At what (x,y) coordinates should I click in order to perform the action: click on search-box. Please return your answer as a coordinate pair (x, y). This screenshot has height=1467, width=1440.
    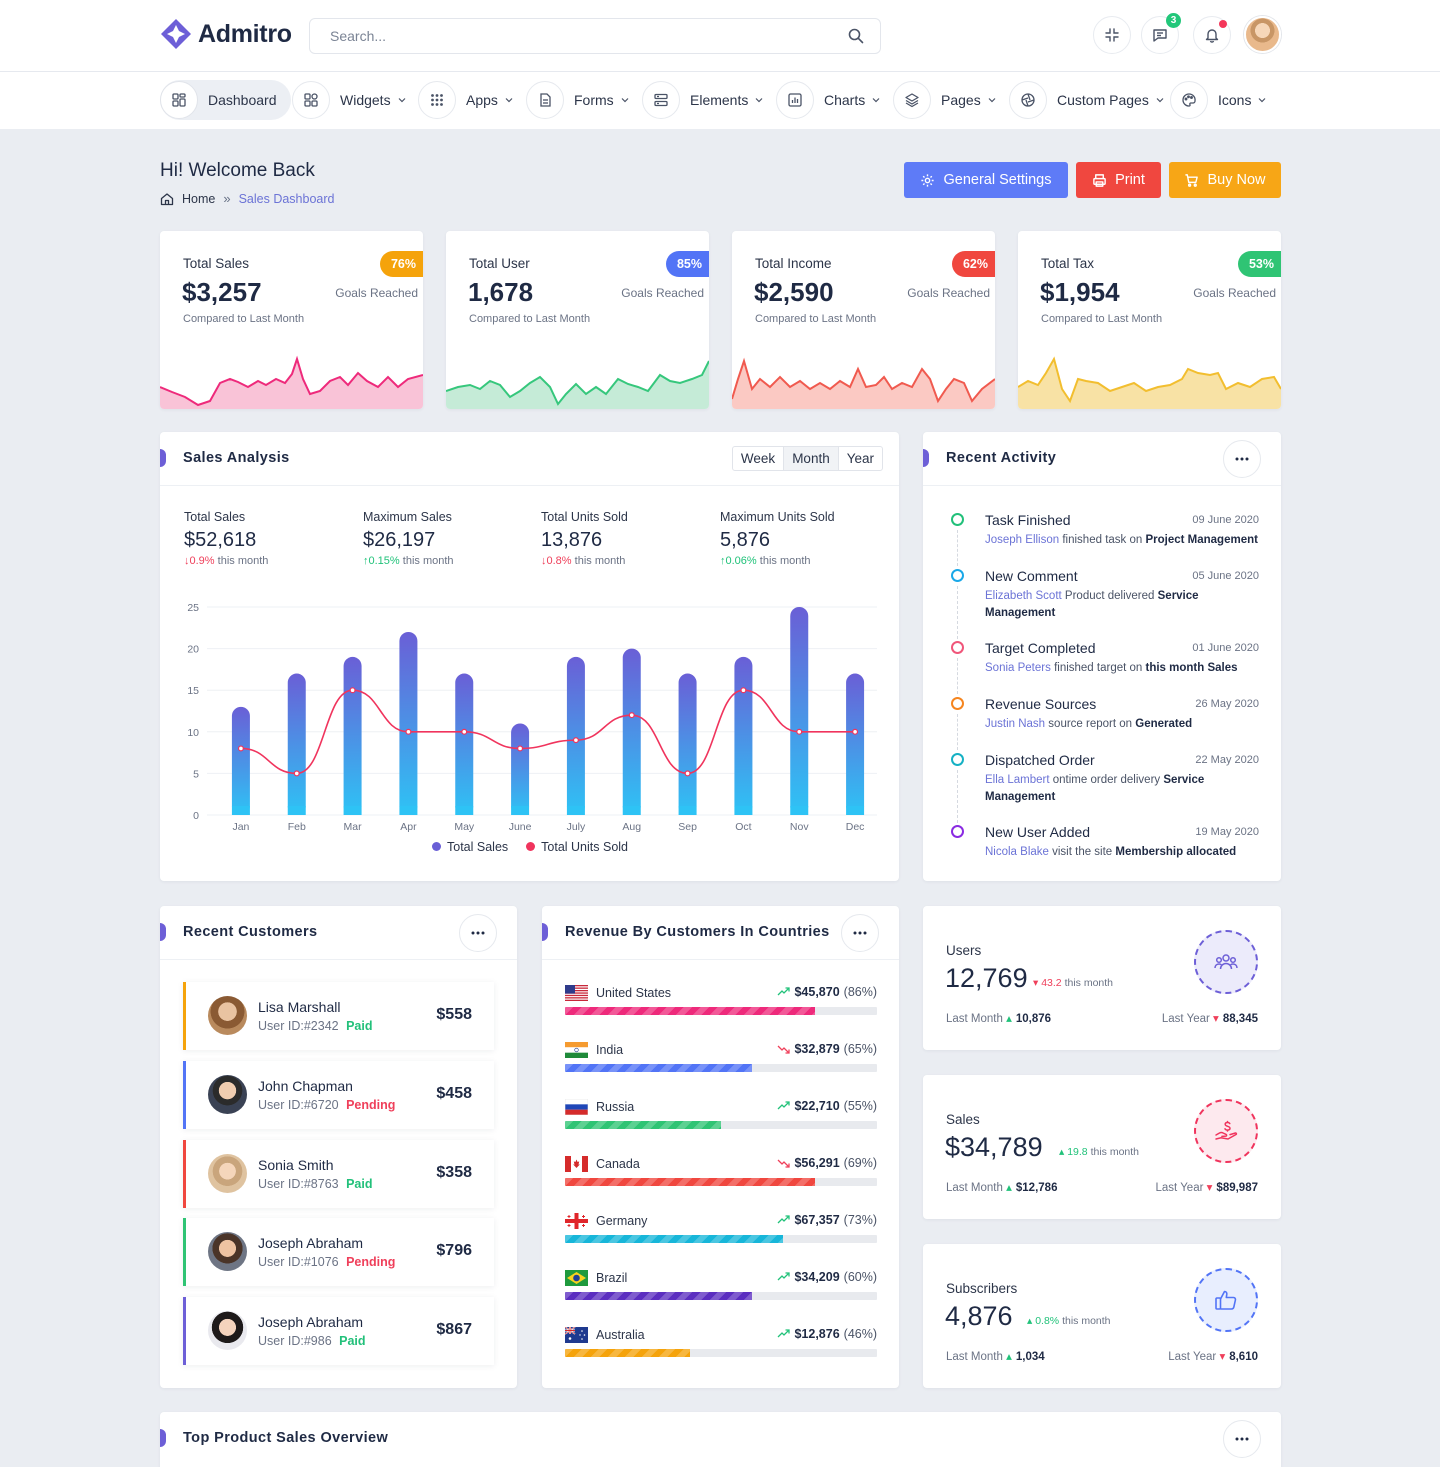
    Looking at the image, I should click on (595, 36).